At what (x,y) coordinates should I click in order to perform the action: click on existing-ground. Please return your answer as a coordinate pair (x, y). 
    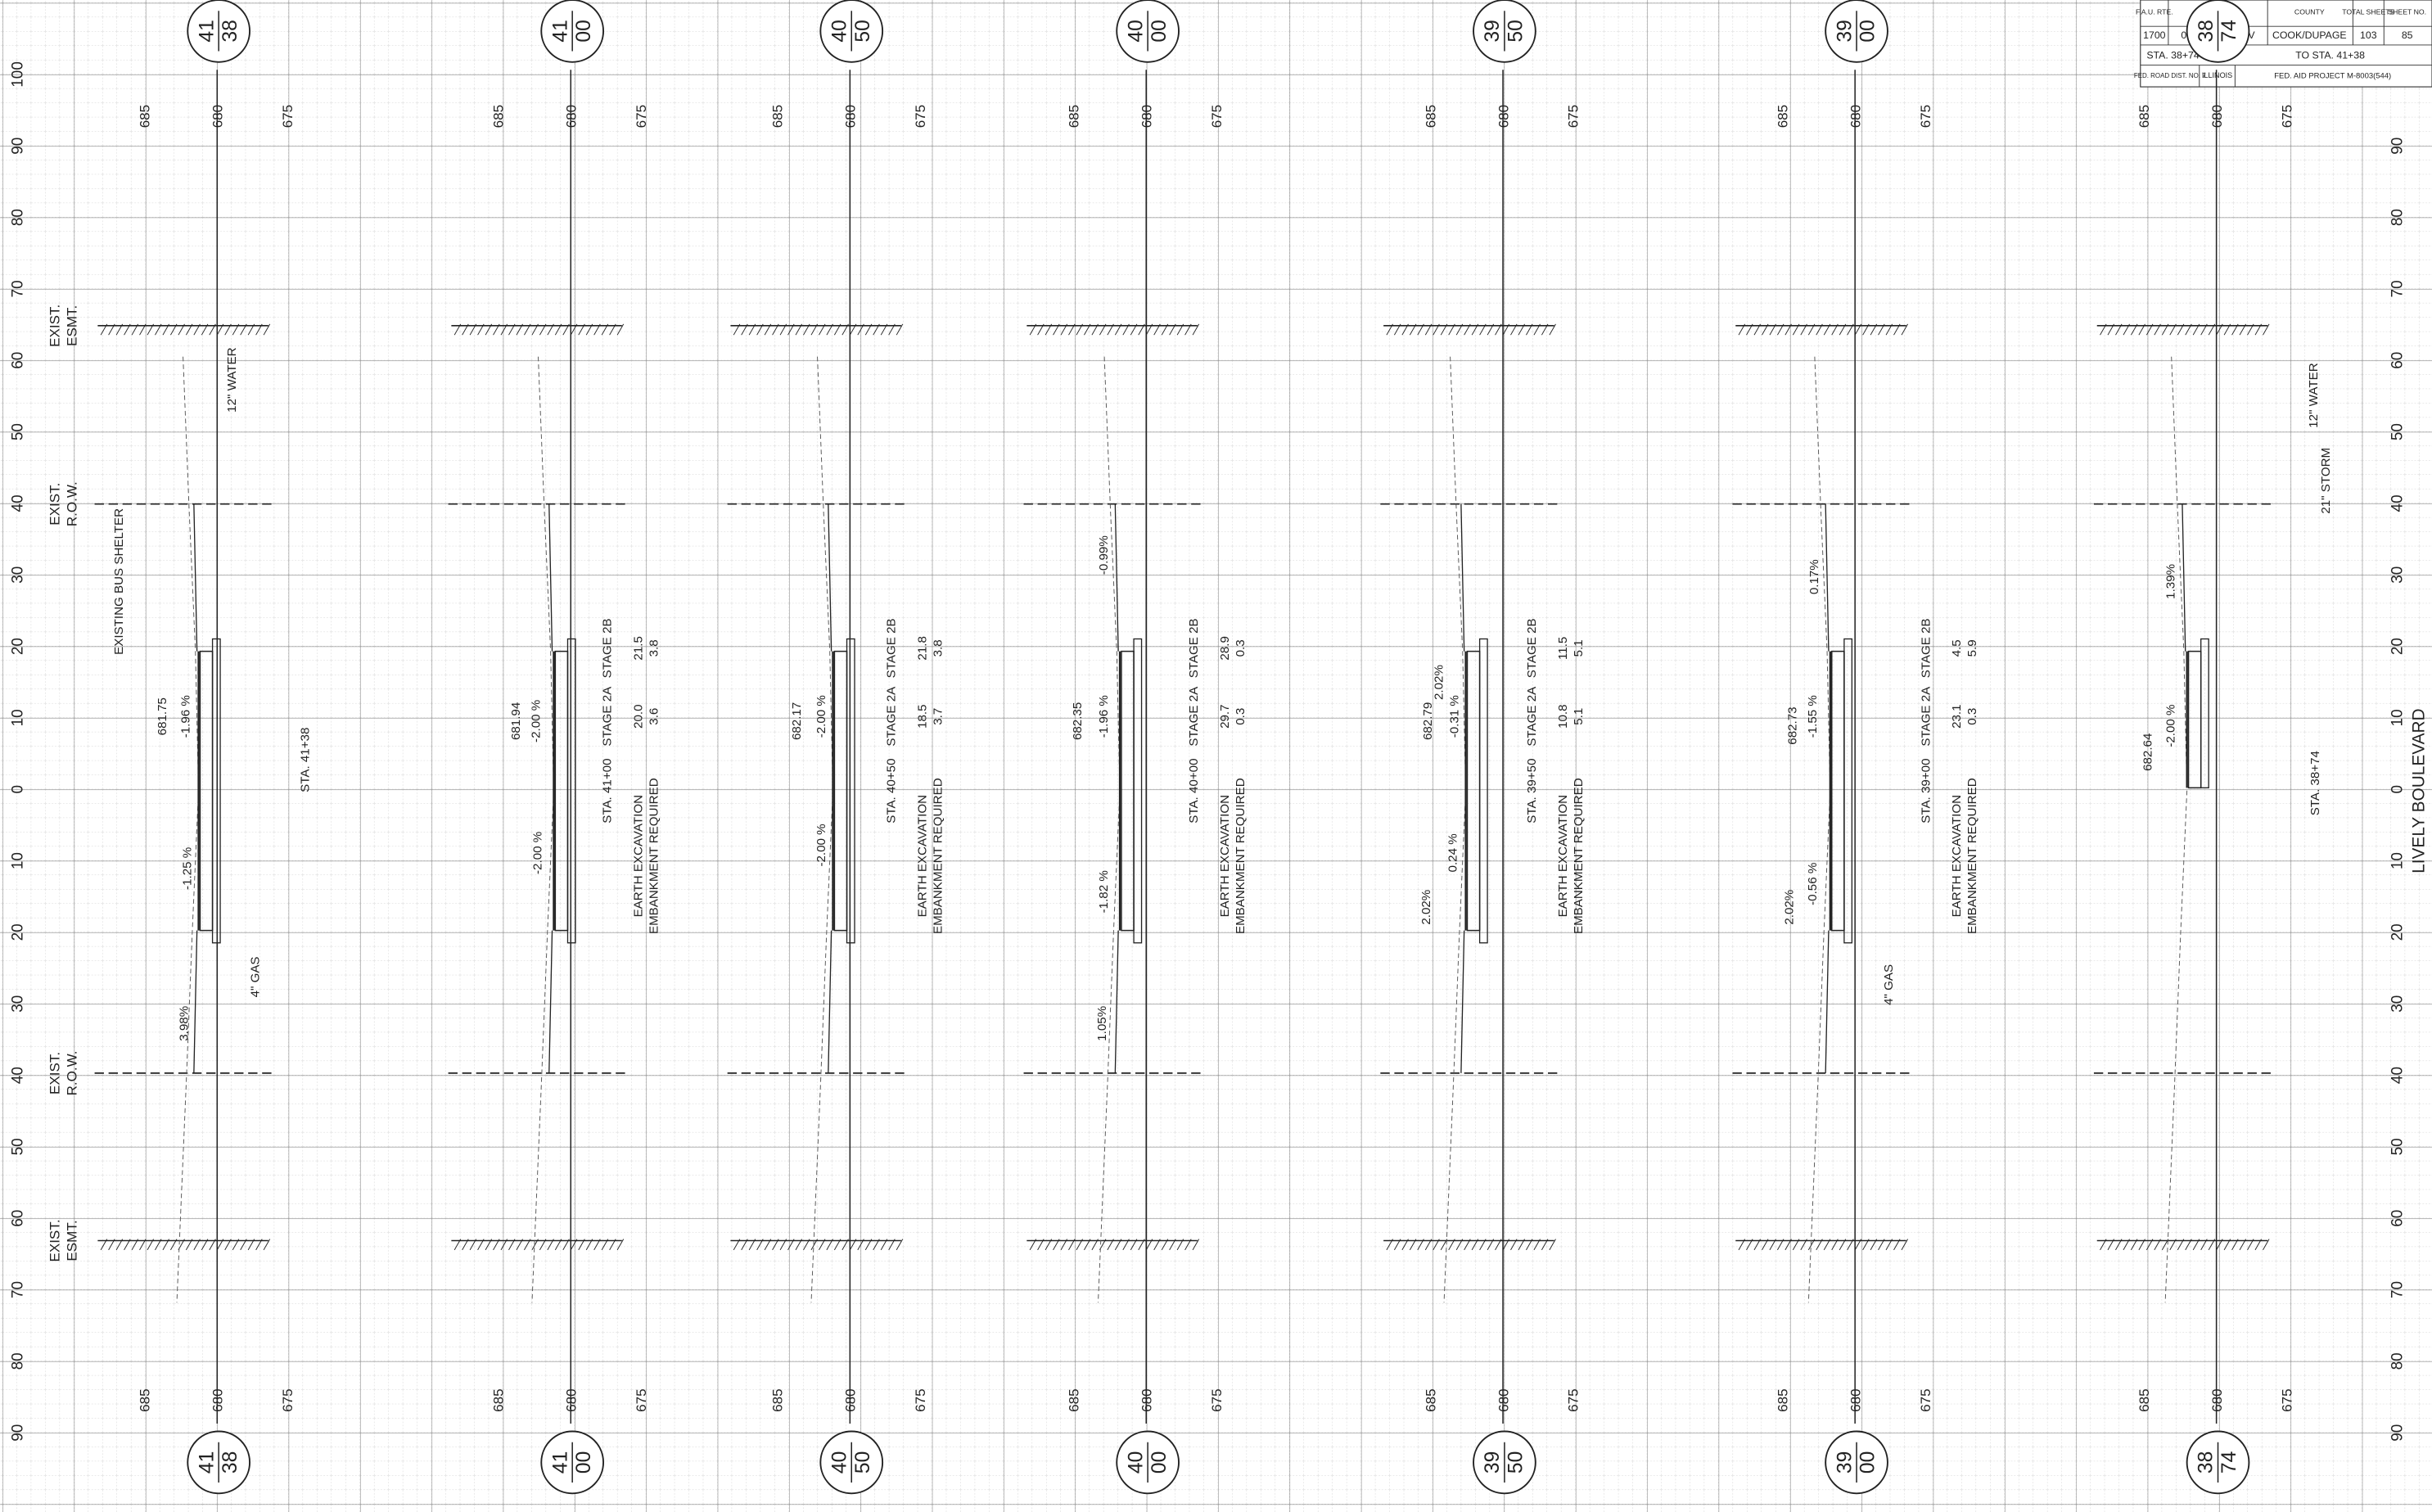
    Looking at the image, I should click on (2176, 829).